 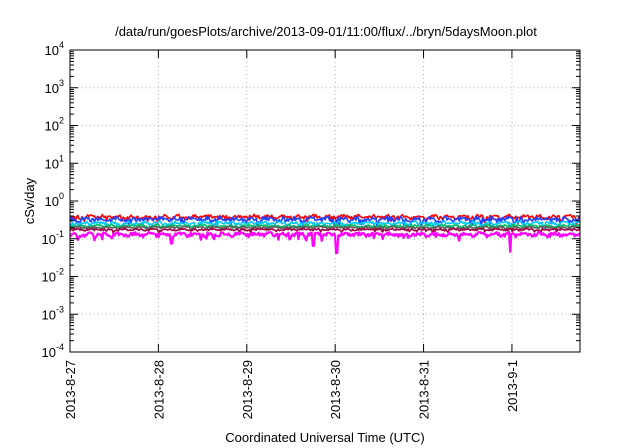 I want to click on x-tick-label: 2013-8-28, so click(x=158, y=389).